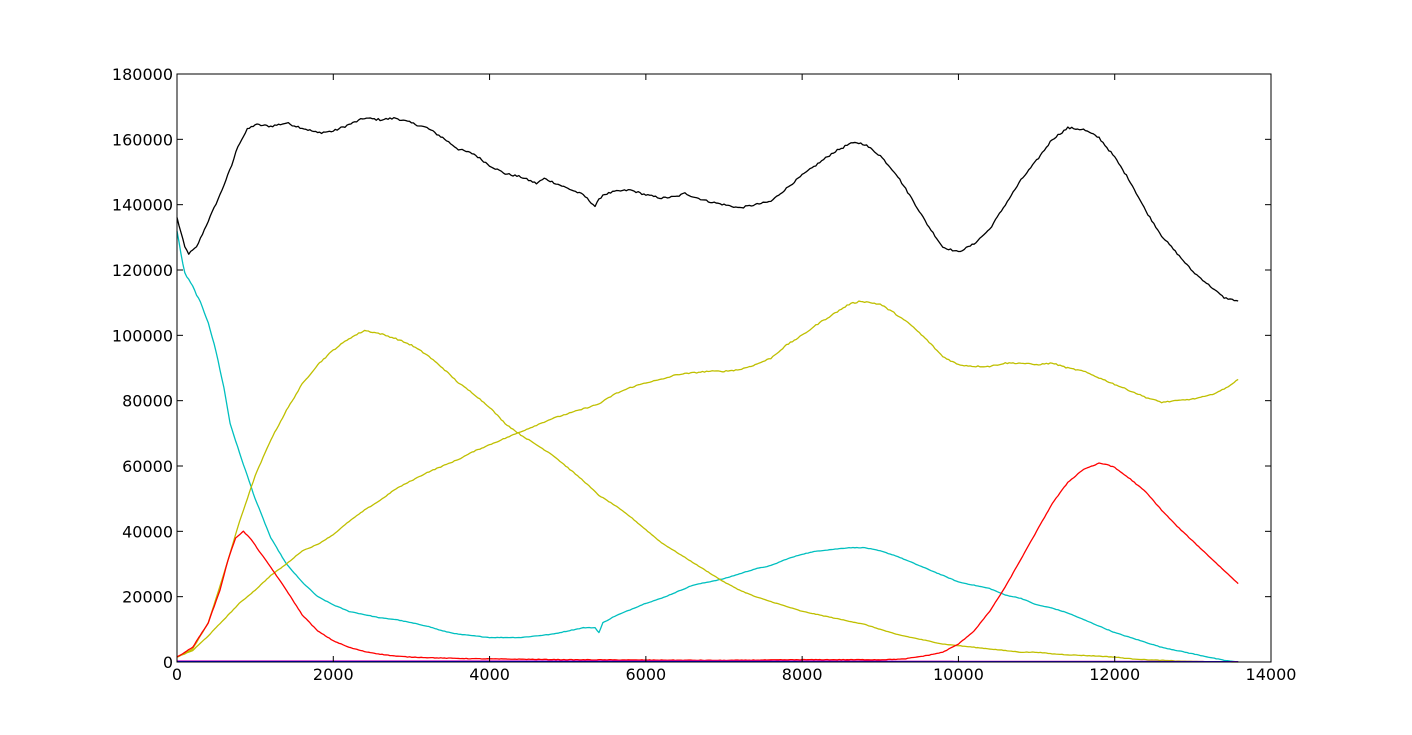 The width and height of the screenshot is (1412, 735). What do you see at coordinates (147, 401) in the screenshot?
I see `y-tick-label: 80000` at bounding box center [147, 401].